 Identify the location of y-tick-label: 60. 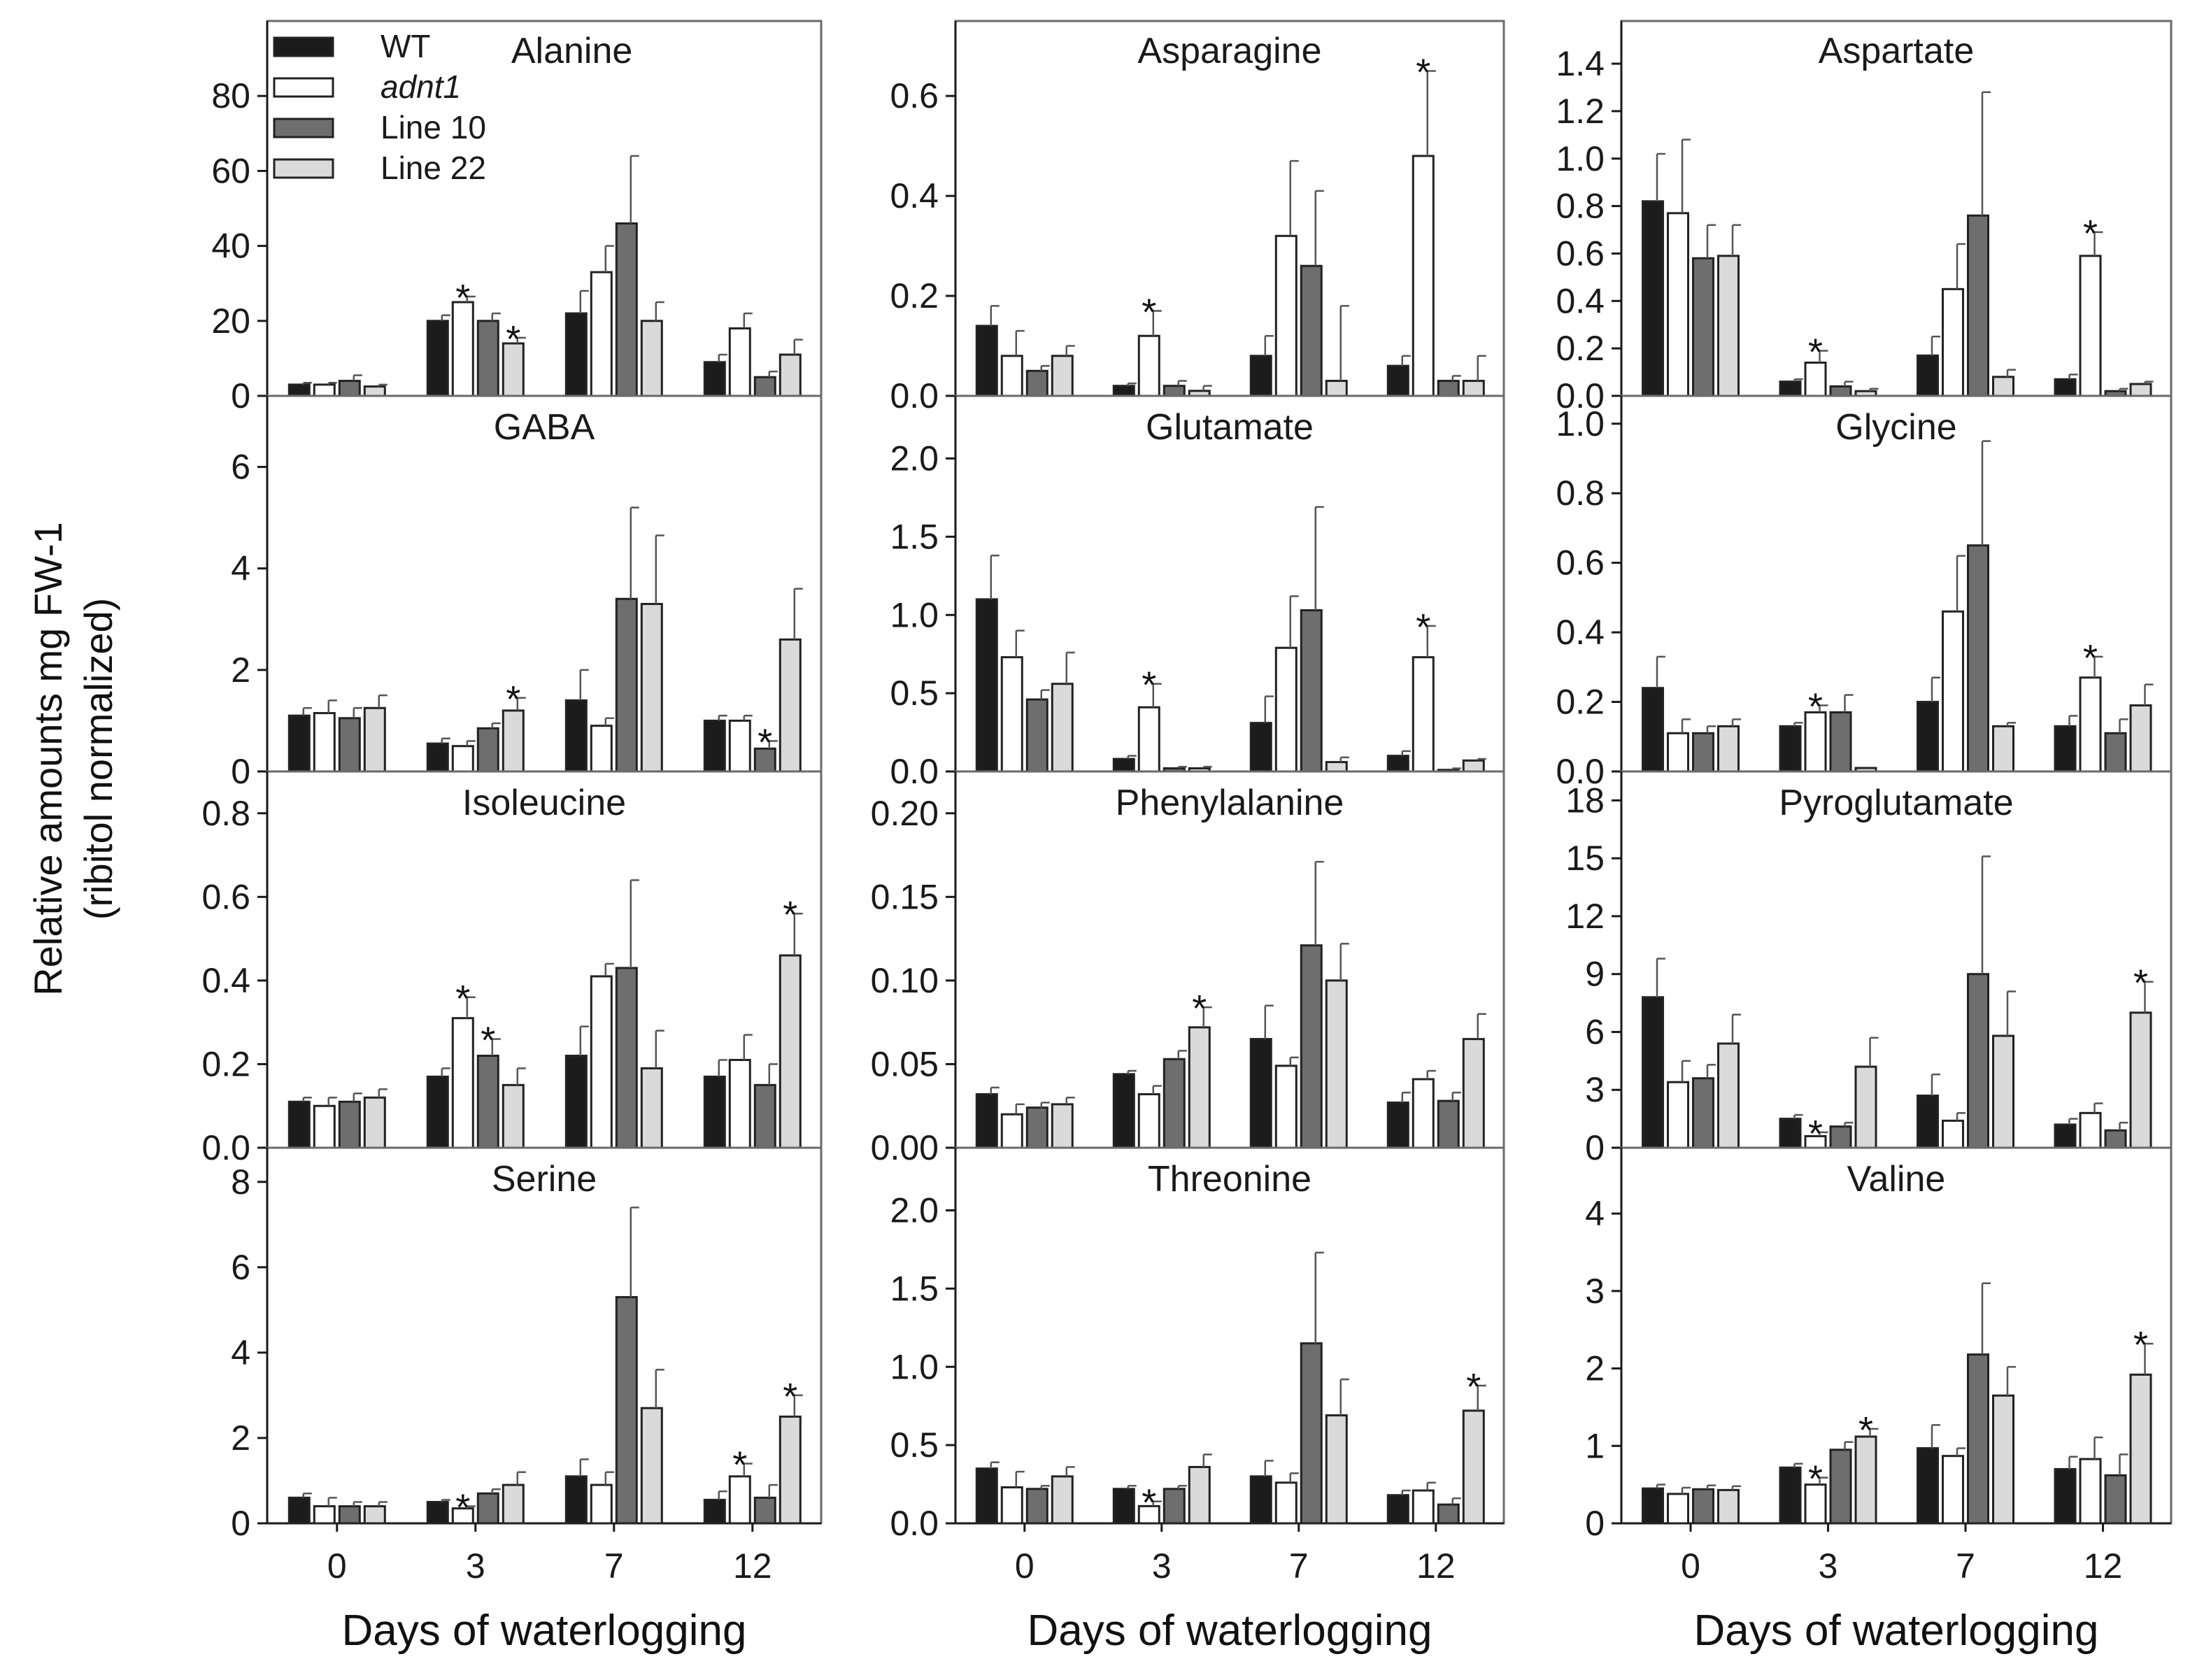
(230, 170).